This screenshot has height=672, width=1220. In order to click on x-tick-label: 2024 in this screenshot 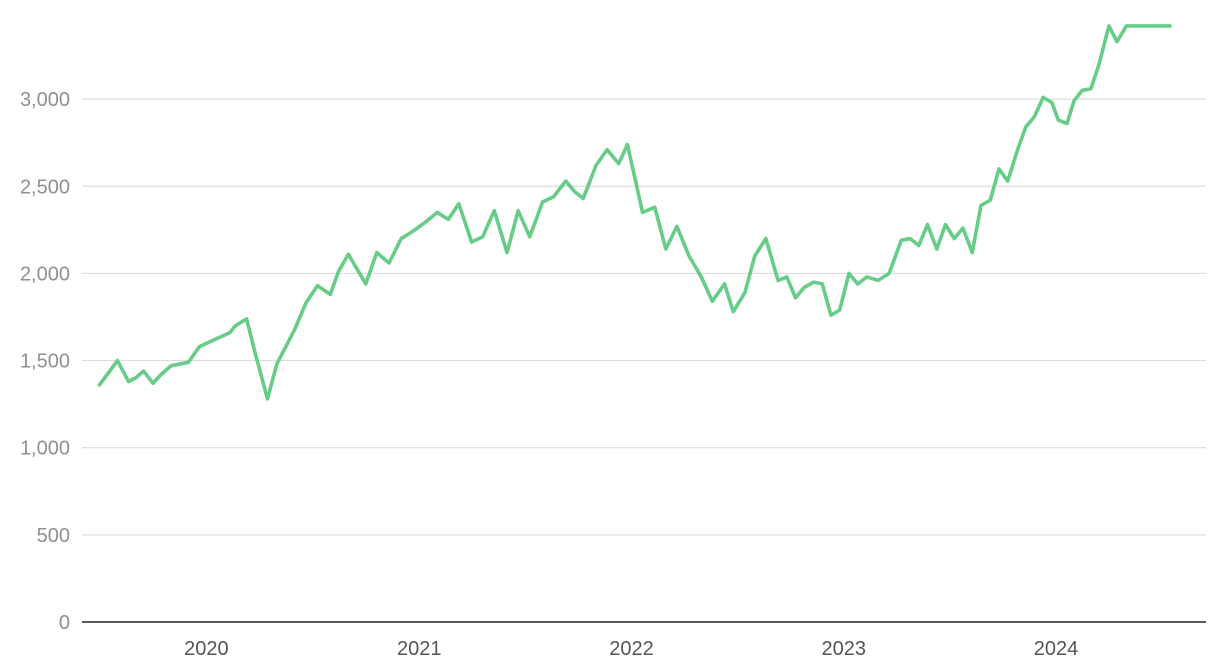, I will do `click(1056, 649)`.